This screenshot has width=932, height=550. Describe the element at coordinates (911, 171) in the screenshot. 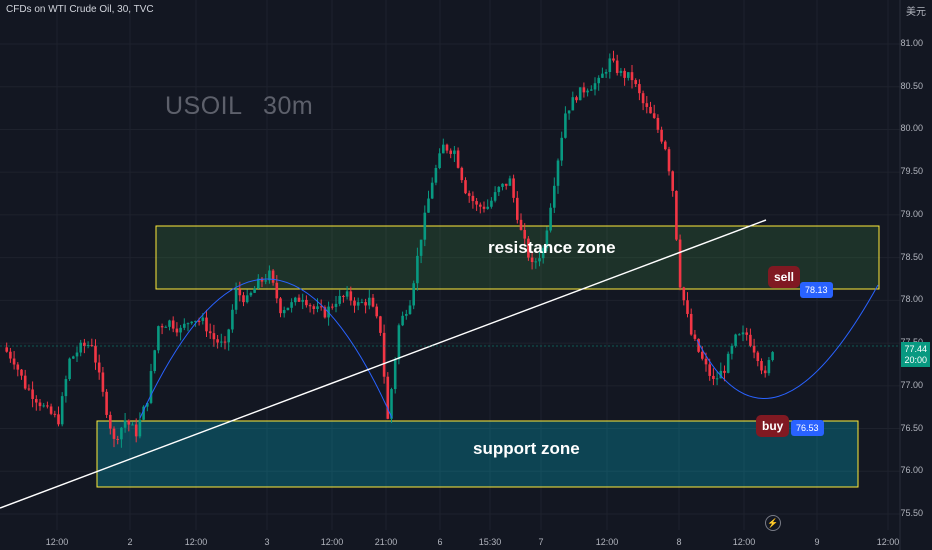

I see `price-tick: 79.50` at that location.